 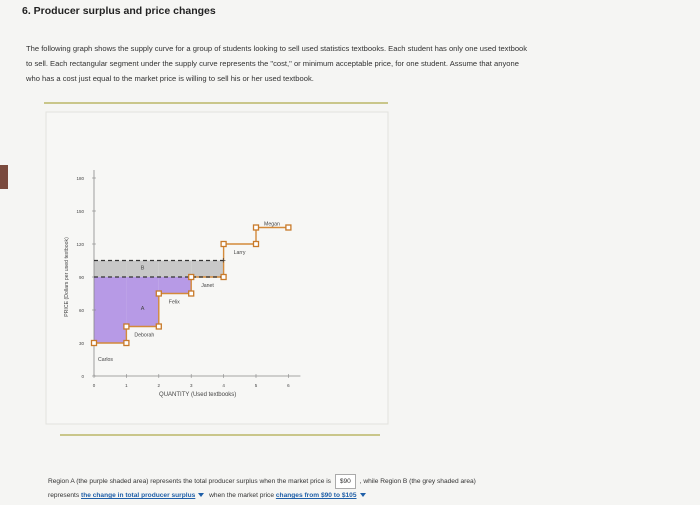 I want to click on window-edge-strip, so click(x=4, y=177).